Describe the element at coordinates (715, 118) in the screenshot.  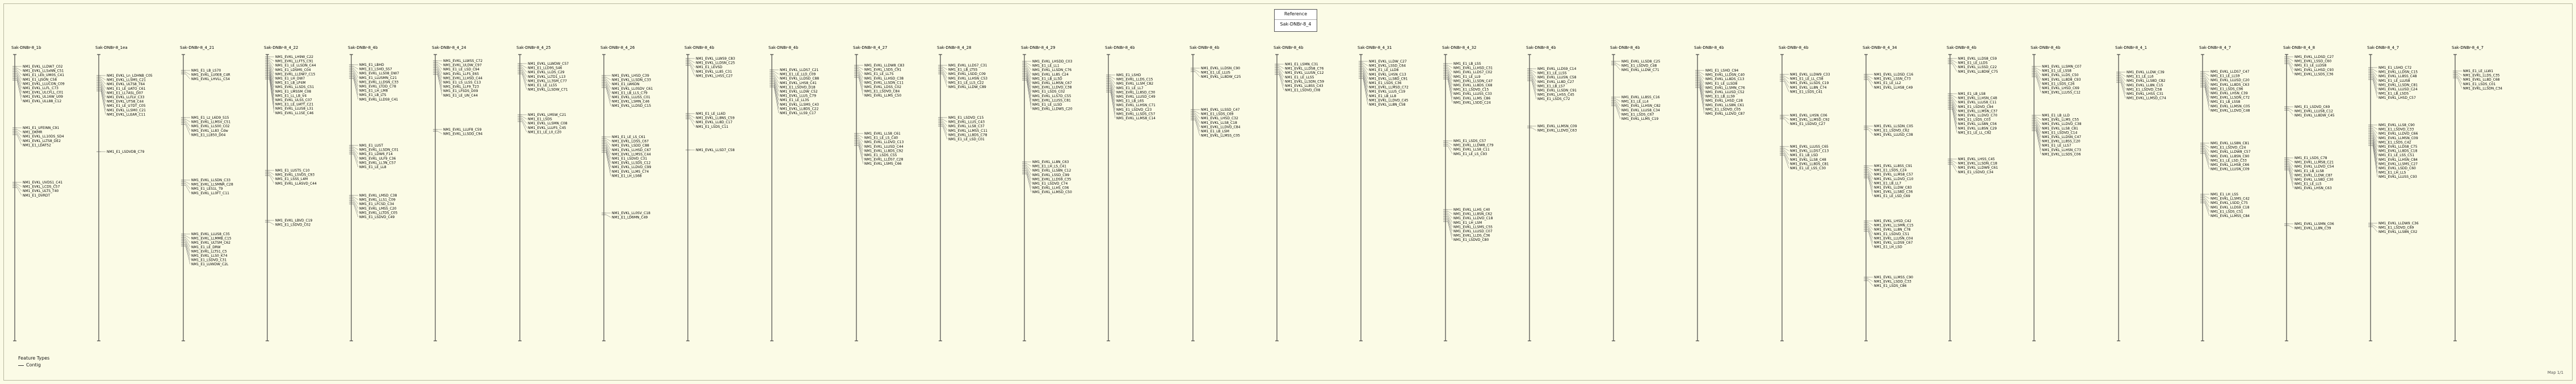
I see `marker-label: NM1_EVKL_LL8NS_C59` at that location.